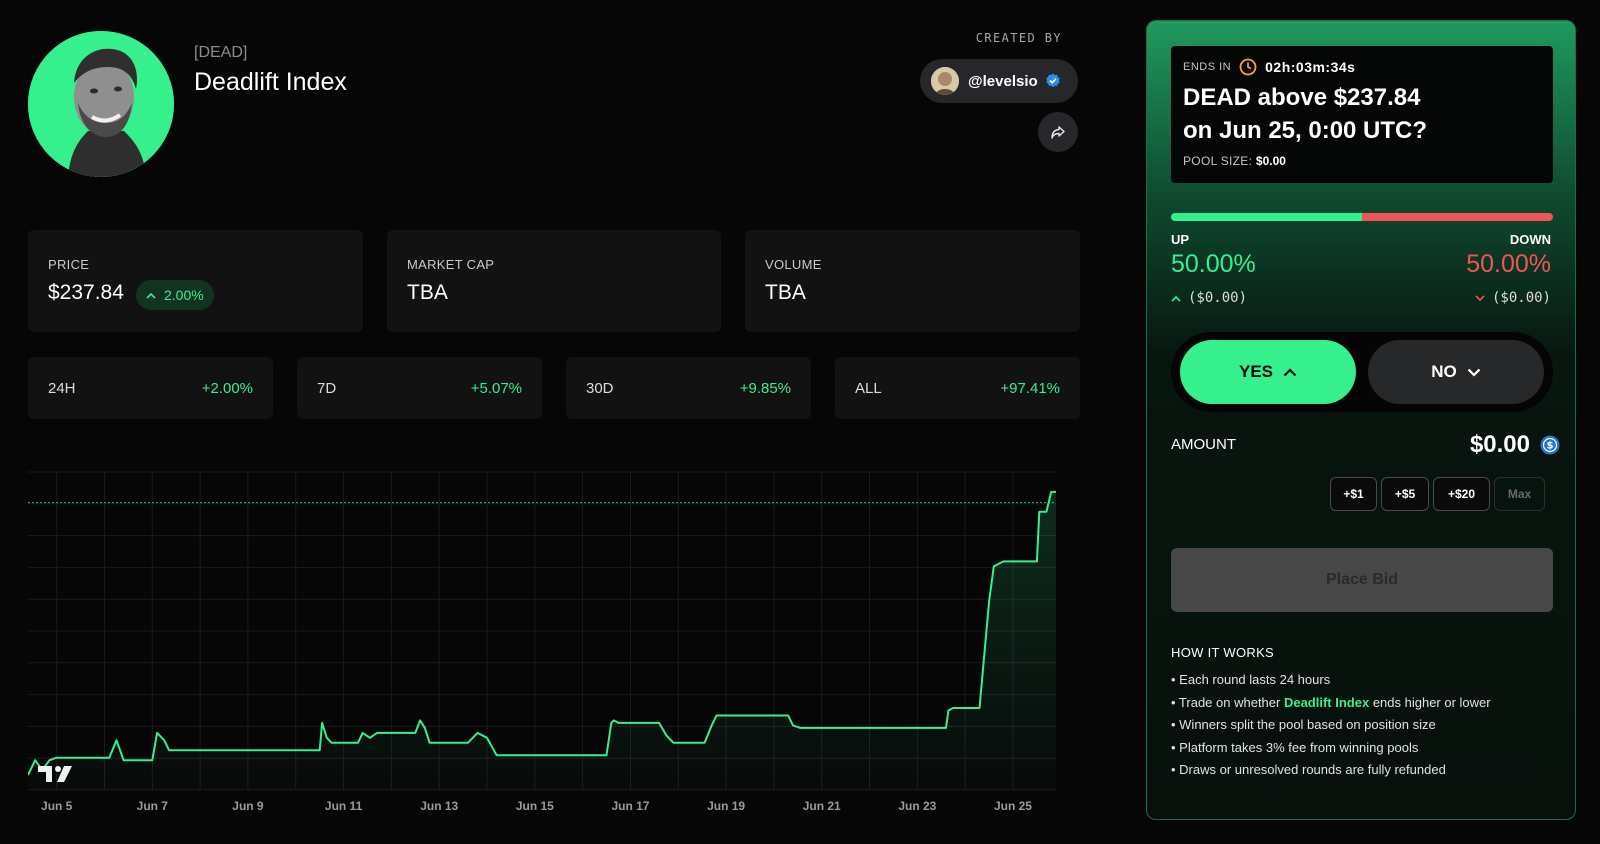 Image resolution: width=1600 pixels, height=844 pixels. I want to click on x-tick-label: Jun 11, so click(344, 806).